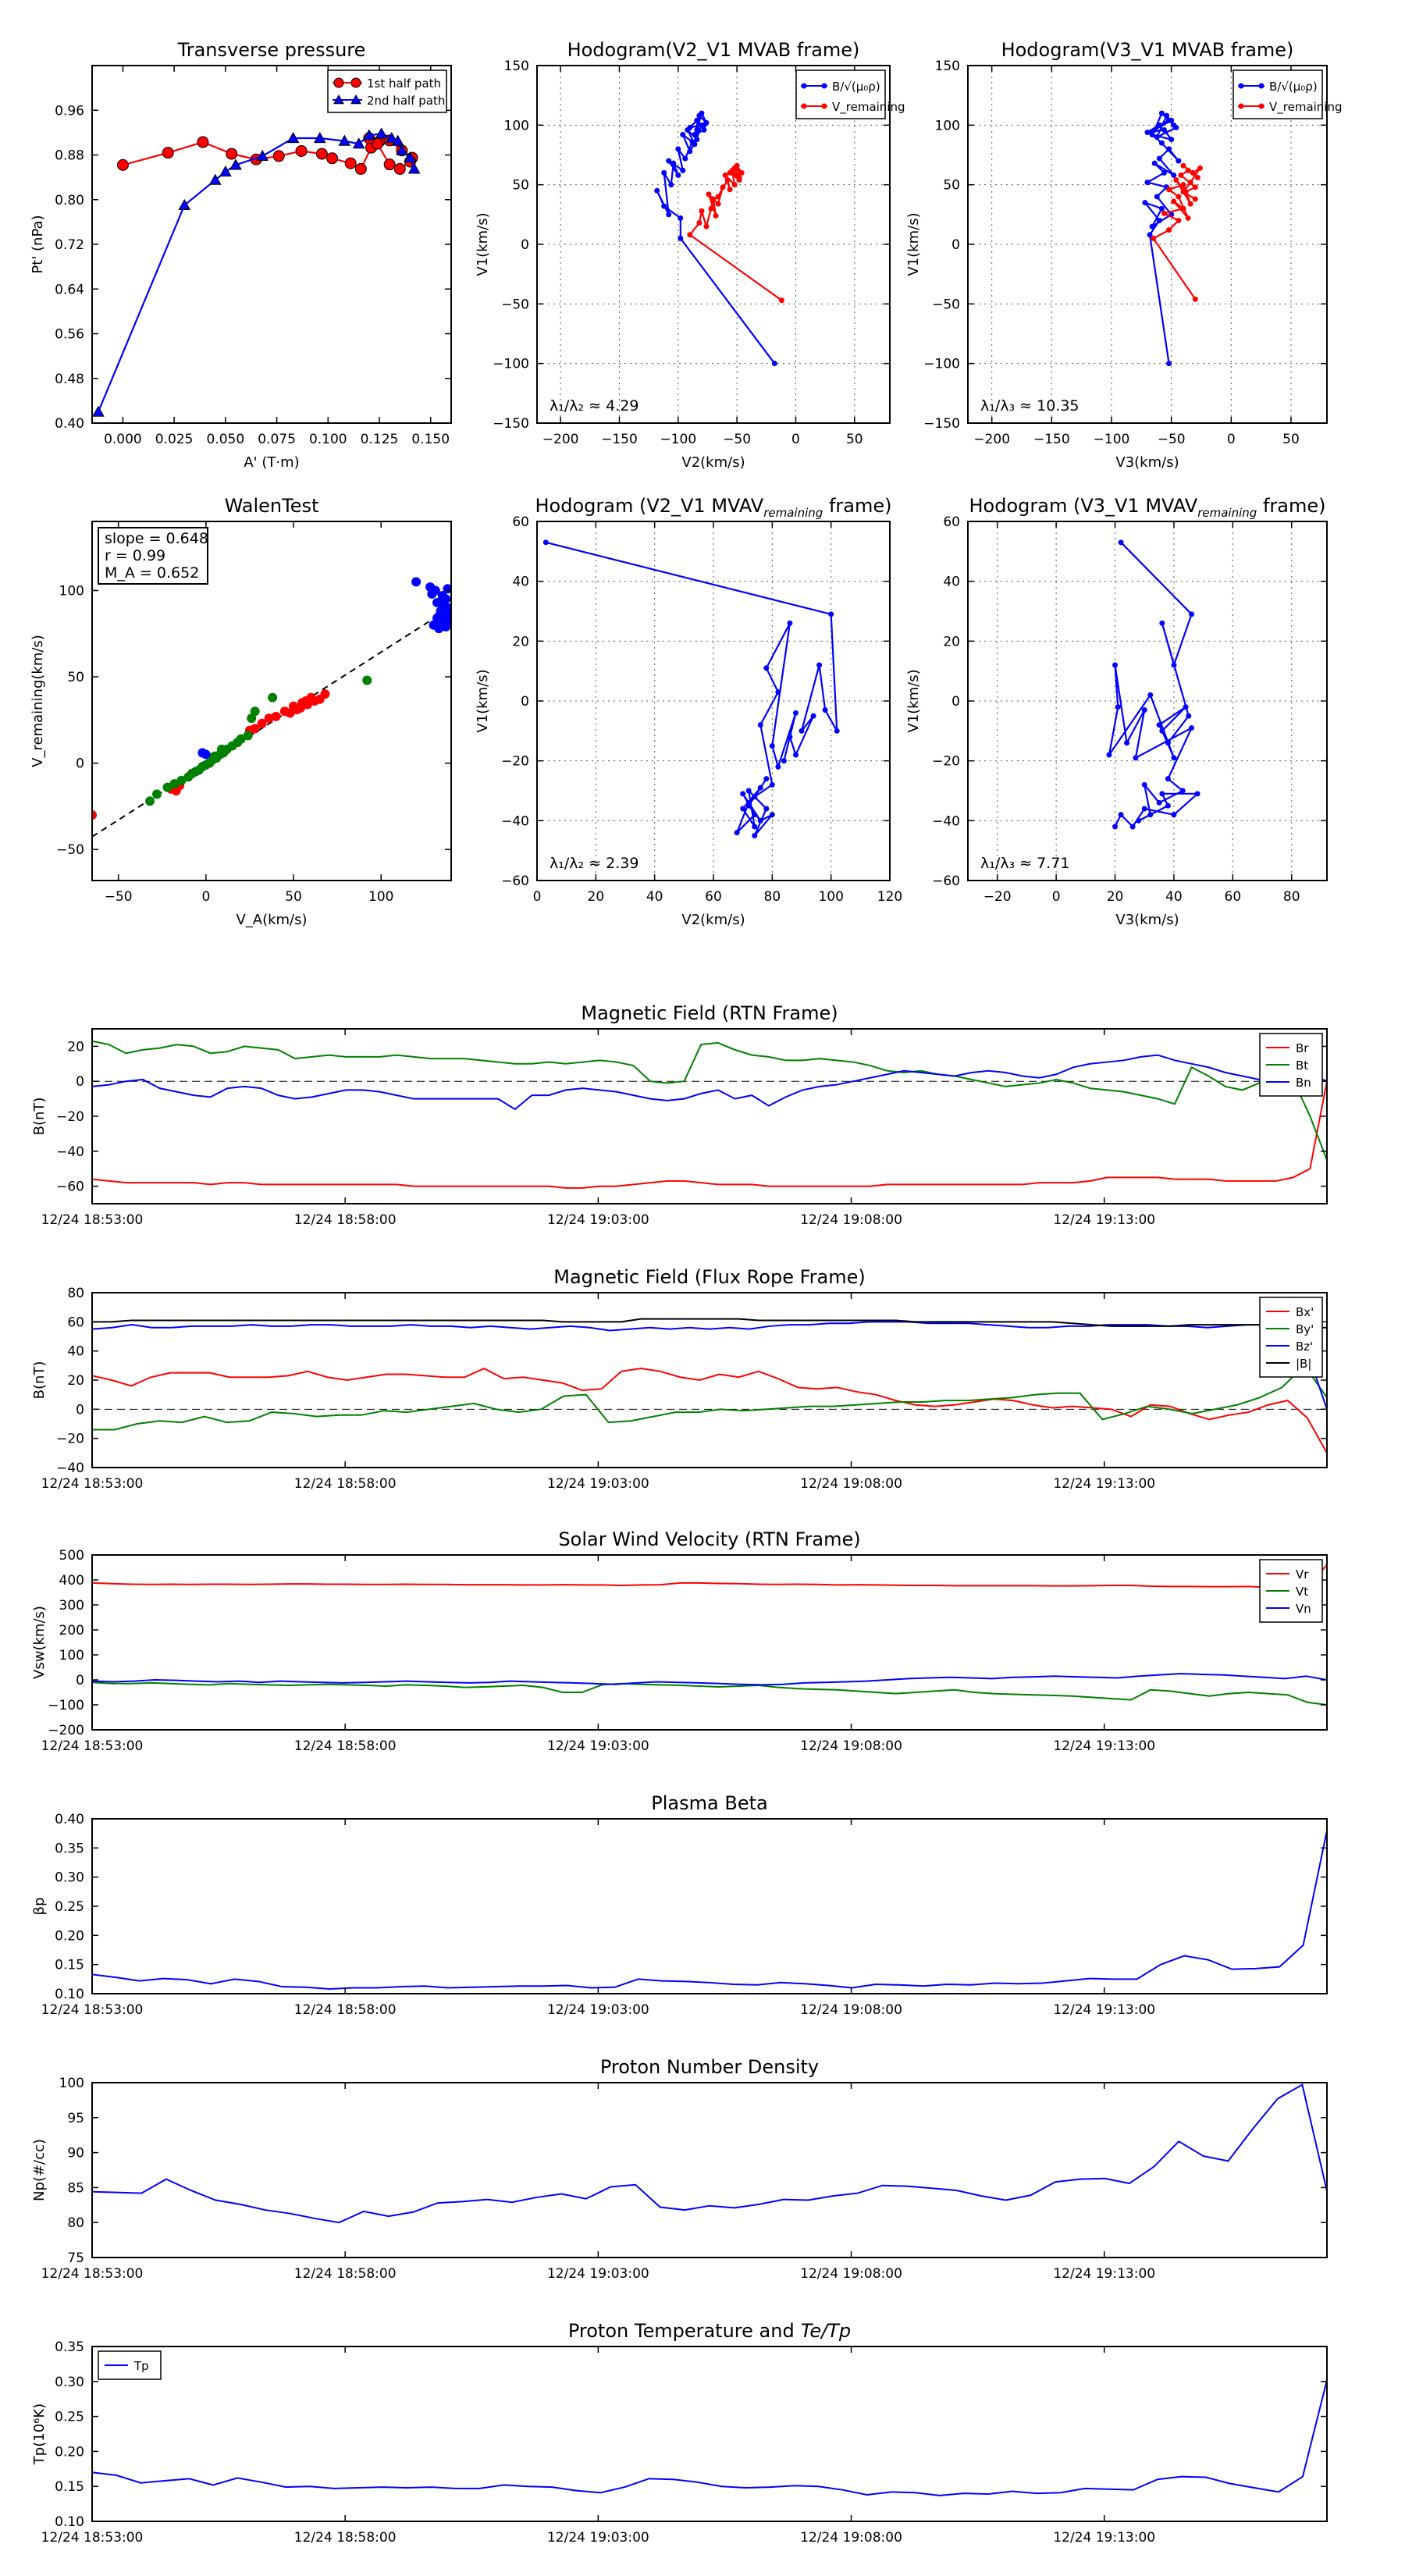 Image resolution: width=1405 pixels, height=2576 pixels. I want to click on y-tick-label: 40, so click(76, 1352).